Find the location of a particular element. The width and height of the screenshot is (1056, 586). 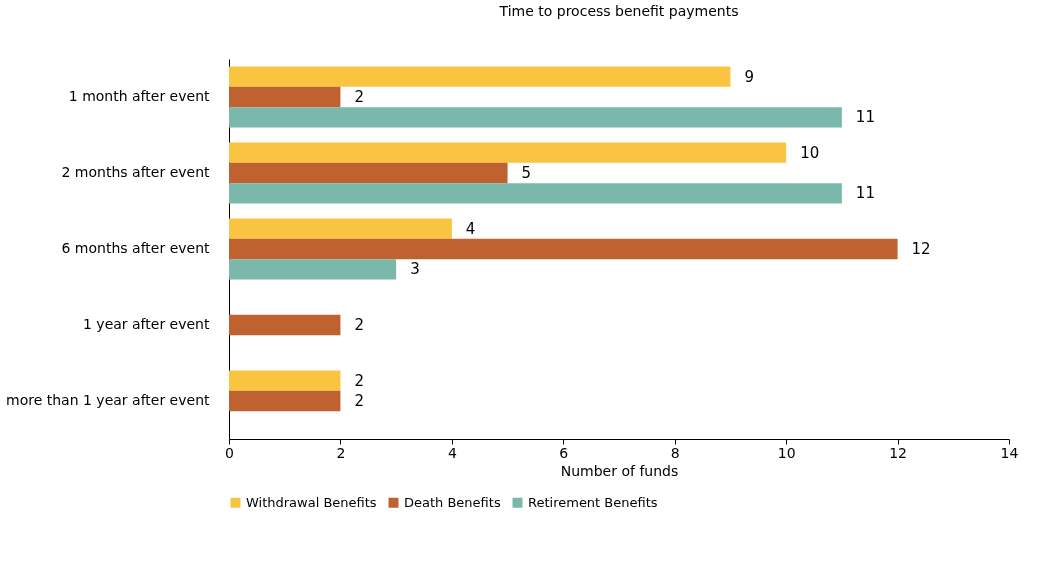

x-tick-label: 6 is located at coordinates (564, 452).